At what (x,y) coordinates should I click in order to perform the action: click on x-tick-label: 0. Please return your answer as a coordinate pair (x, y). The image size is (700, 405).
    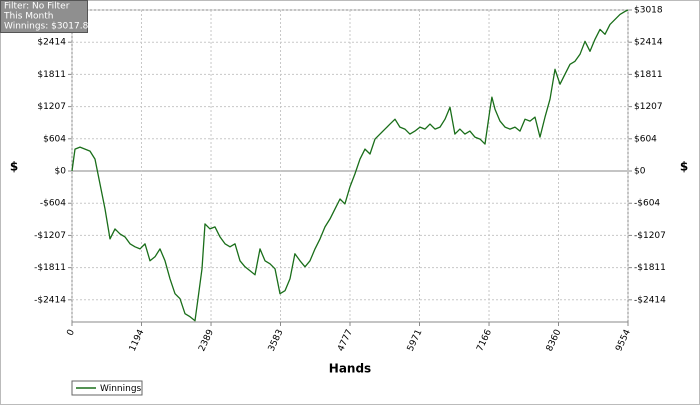
    Looking at the image, I should click on (71, 333).